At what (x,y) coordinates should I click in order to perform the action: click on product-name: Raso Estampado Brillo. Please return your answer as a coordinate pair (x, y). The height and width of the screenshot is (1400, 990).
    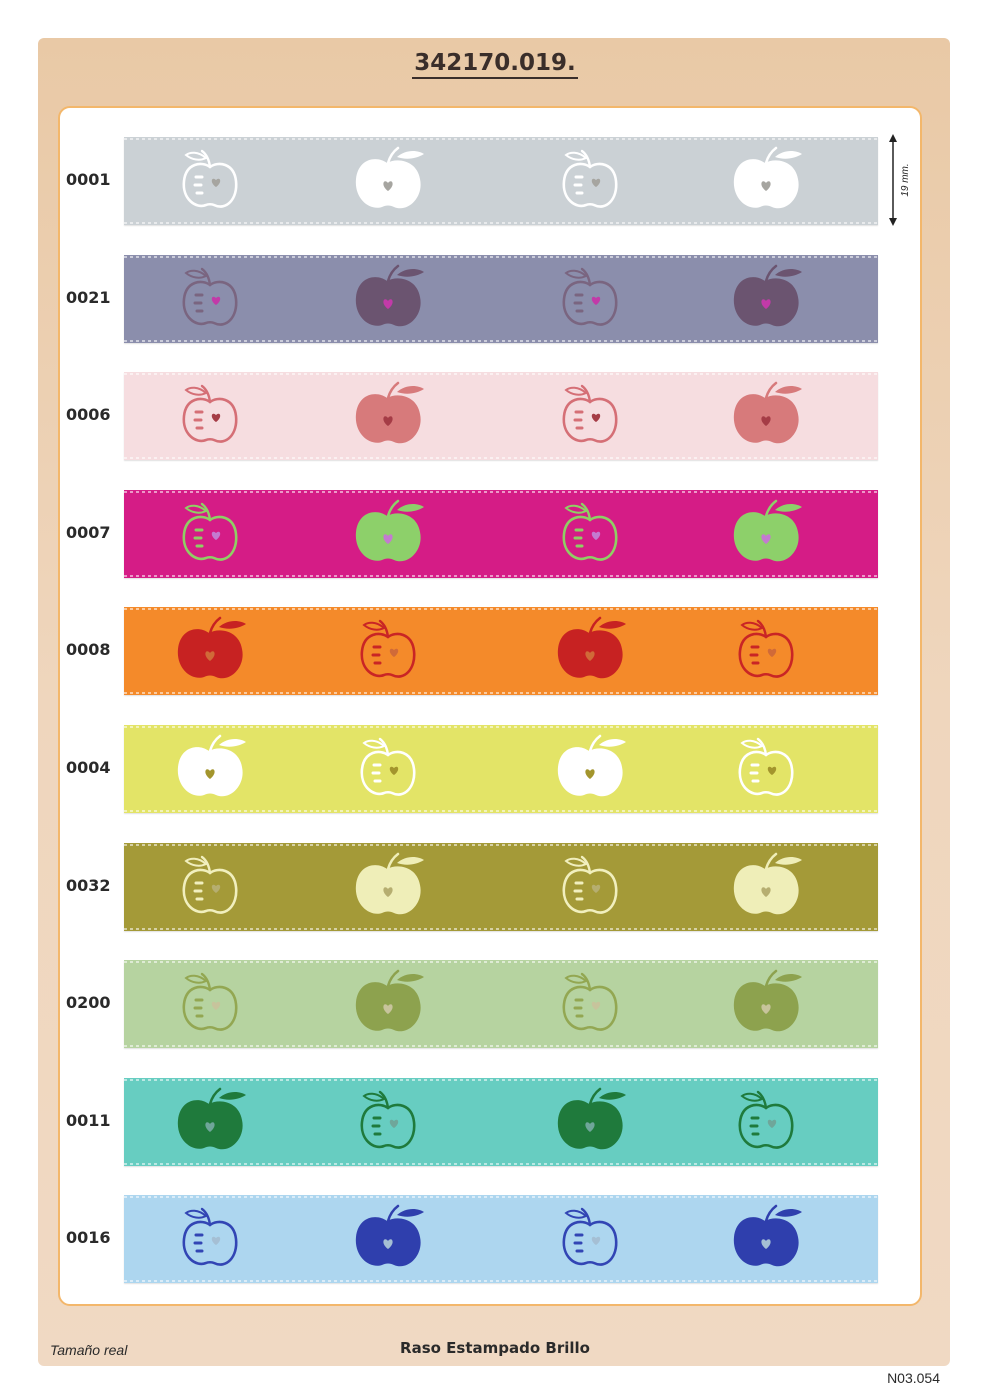
    Looking at the image, I should click on (495, 1348).